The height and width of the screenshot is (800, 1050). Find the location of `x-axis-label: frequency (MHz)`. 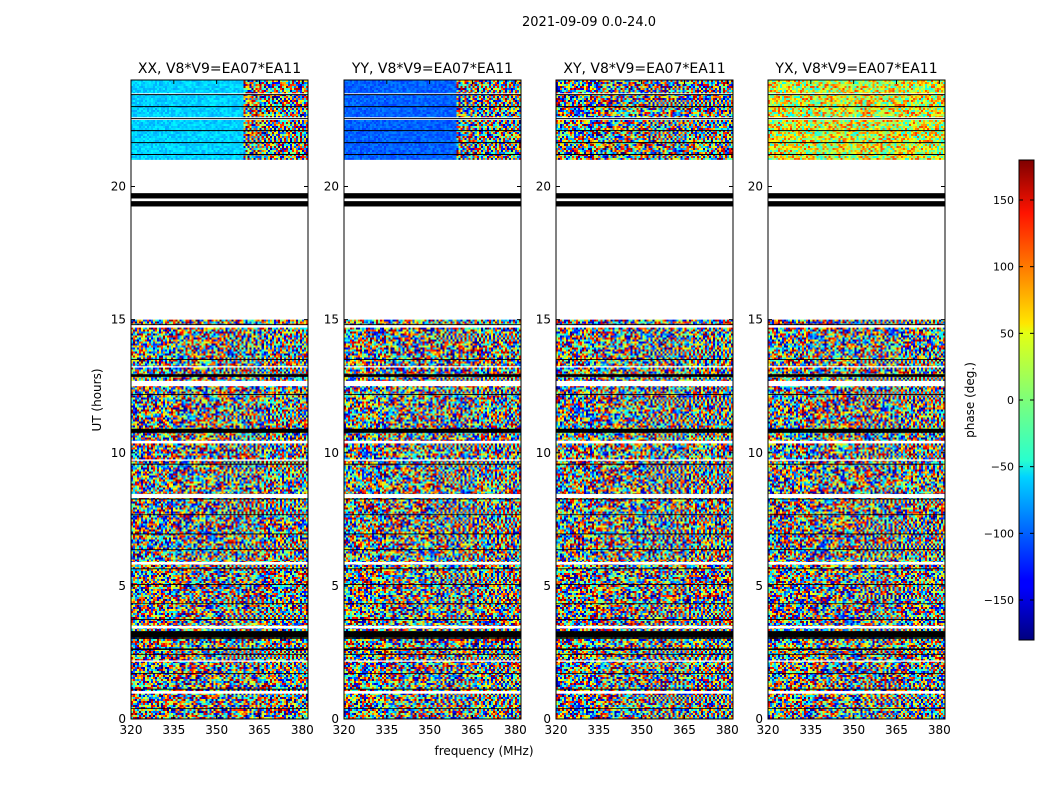

x-axis-label: frequency (MHz) is located at coordinates (483, 751).